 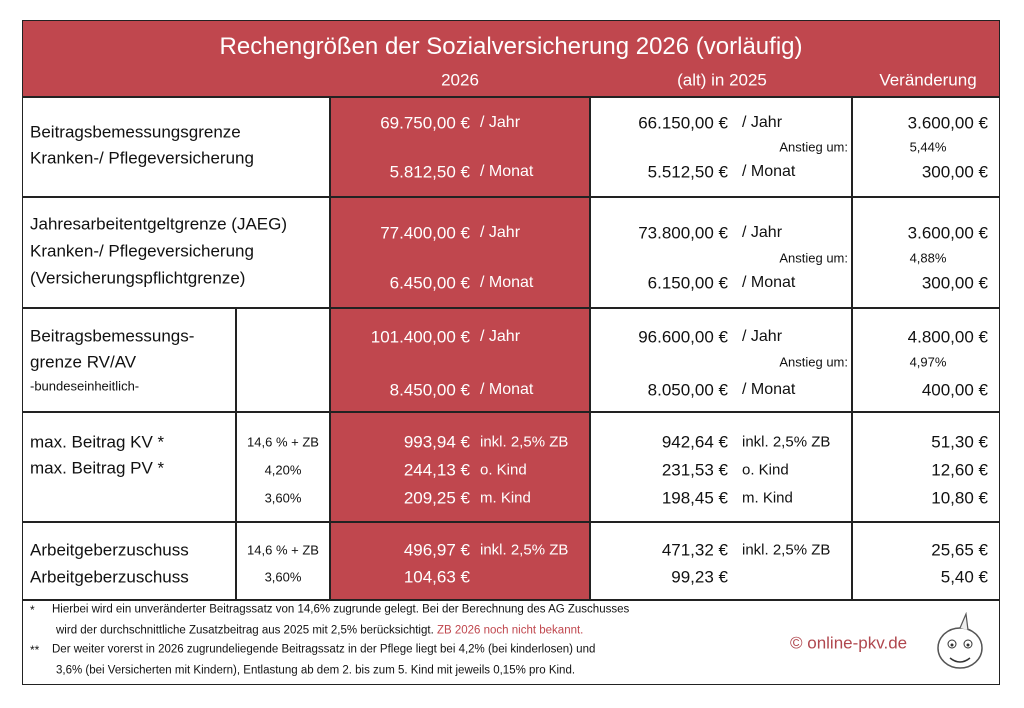 I want to click on increase-percent: 5,44%, so click(x=928, y=147).